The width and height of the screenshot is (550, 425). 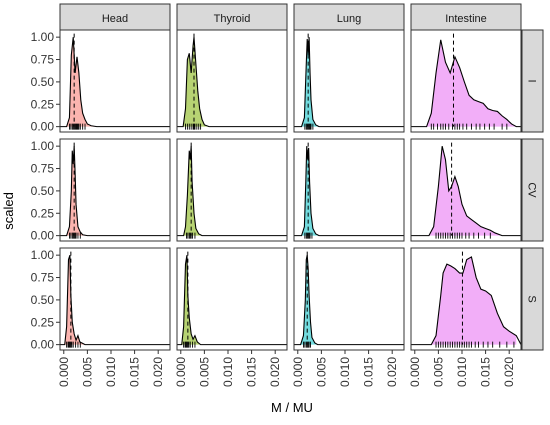 I want to click on density-line-intestine-i, so click(x=466, y=83).